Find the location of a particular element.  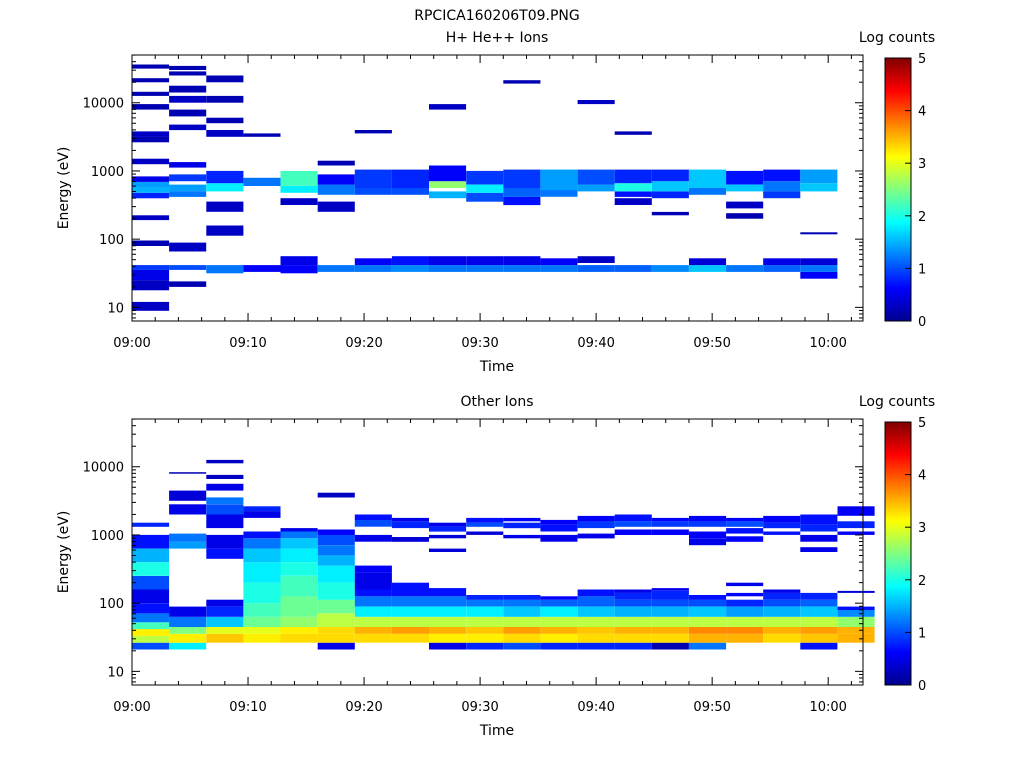

x-tick-label: 09:40 is located at coordinates (595, 707).